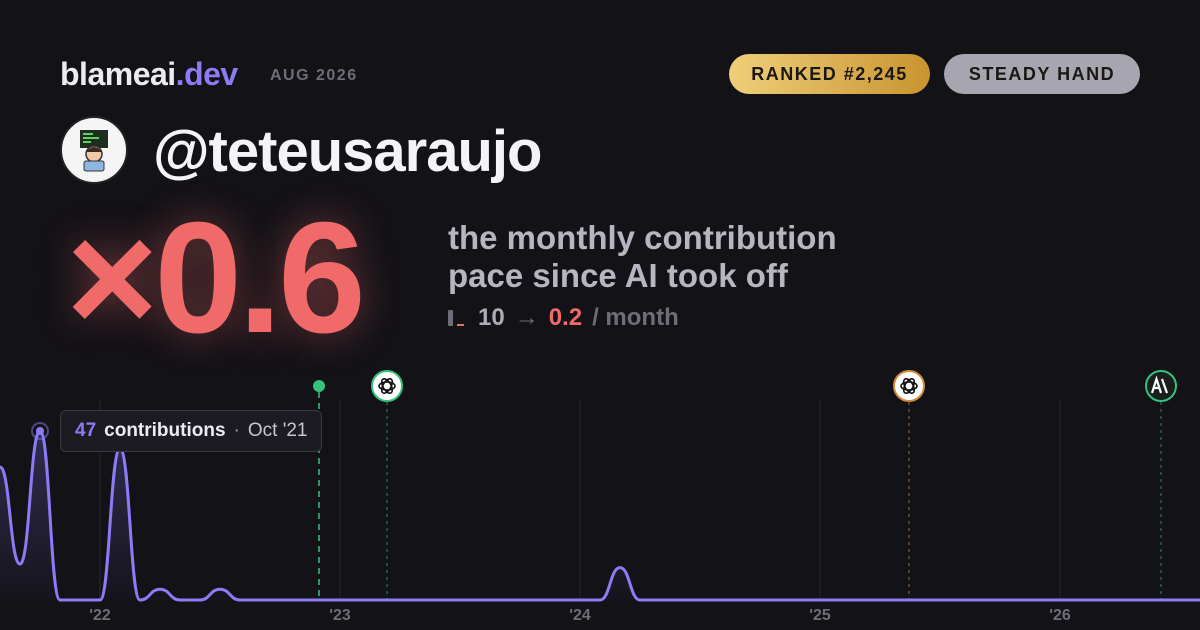 The width and height of the screenshot is (1200, 630). Describe the element at coordinates (314, 75) in the screenshot. I see `date: AUG 2026` at that location.